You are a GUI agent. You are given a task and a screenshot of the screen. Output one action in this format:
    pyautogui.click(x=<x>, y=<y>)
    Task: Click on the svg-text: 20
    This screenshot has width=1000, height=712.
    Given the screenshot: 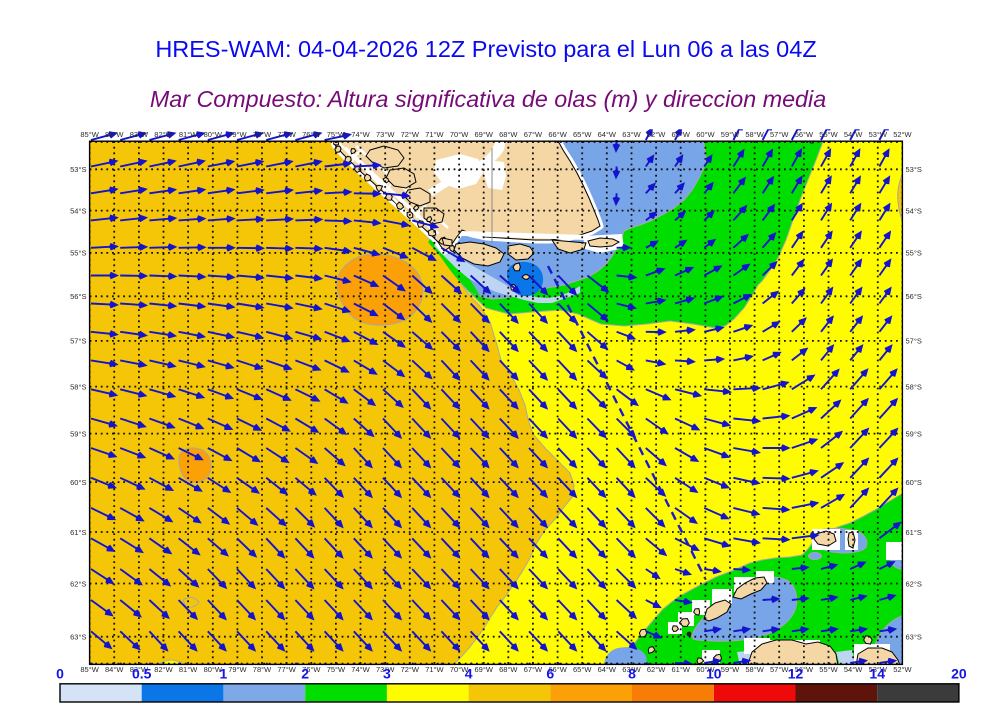 What is the action you would take?
    pyautogui.click(x=959, y=674)
    